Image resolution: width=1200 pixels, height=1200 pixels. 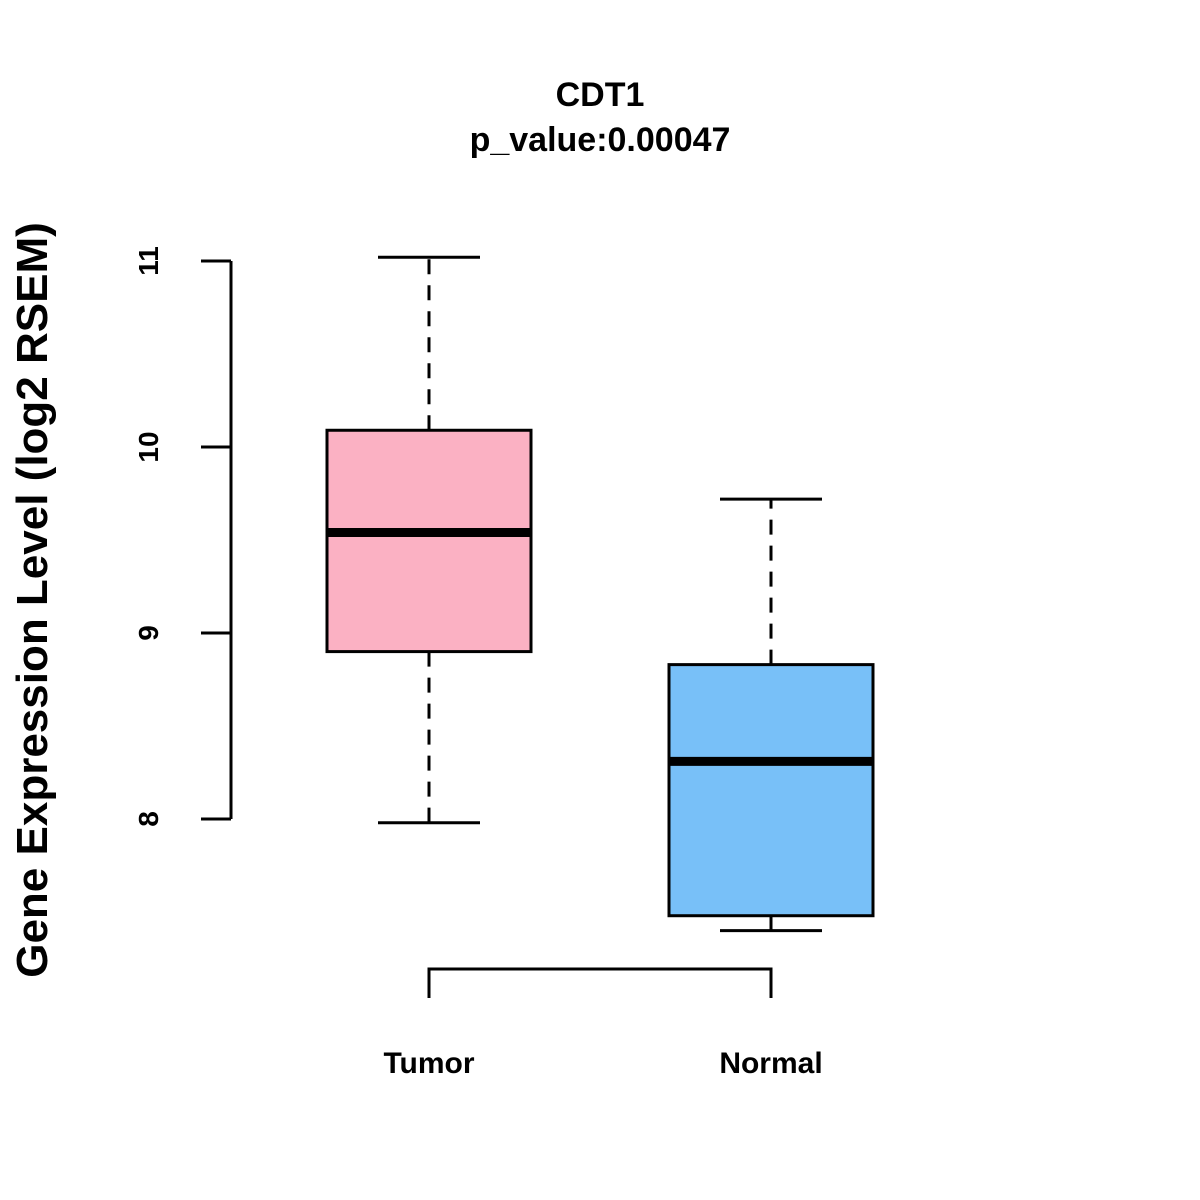 What do you see at coordinates (148, 446) in the screenshot?
I see `y-tick-label: 10` at bounding box center [148, 446].